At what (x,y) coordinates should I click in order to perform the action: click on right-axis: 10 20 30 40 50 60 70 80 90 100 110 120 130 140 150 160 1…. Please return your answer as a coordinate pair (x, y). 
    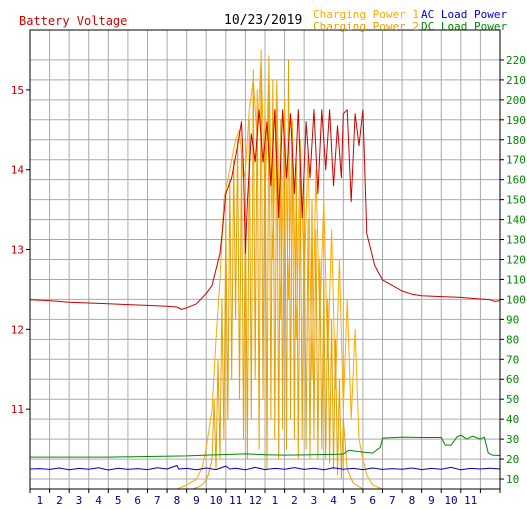
    Looking at the image, I should click on (513, 270).